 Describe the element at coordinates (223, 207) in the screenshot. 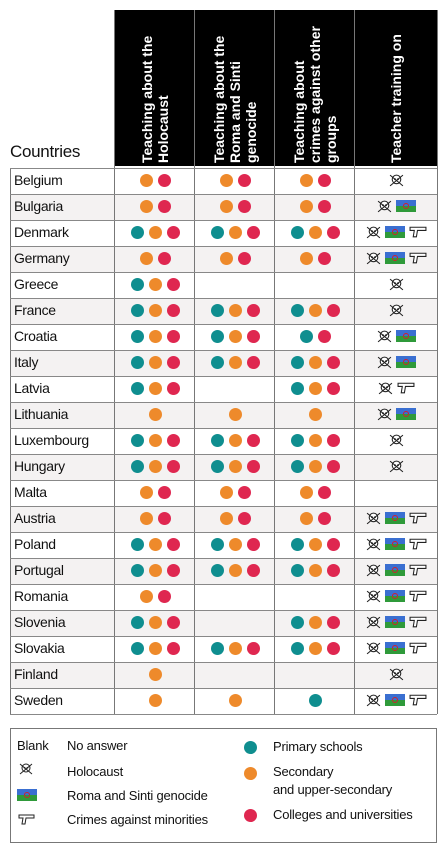

I see `table-row: Bulgaria` at that location.